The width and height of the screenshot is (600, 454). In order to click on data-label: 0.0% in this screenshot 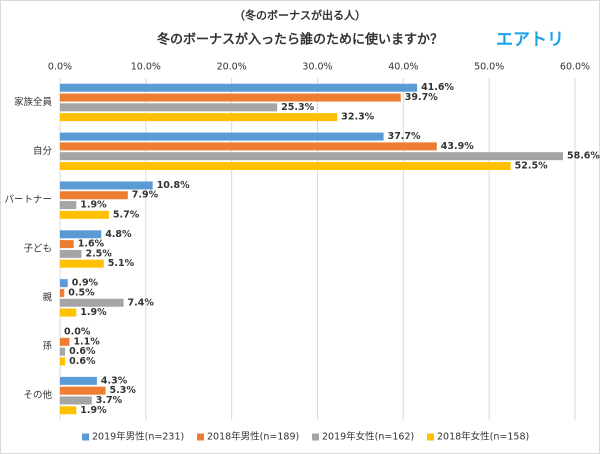, I will do `click(77, 332)`.